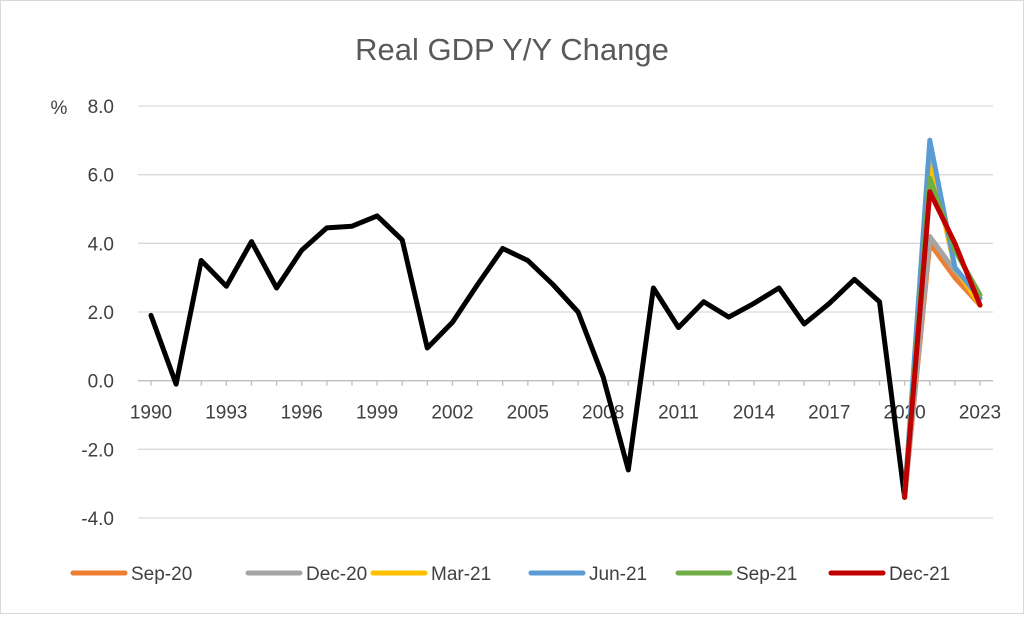 The width and height of the screenshot is (1024, 618). I want to click on x-tick-label: 2011, so click(678, 413).